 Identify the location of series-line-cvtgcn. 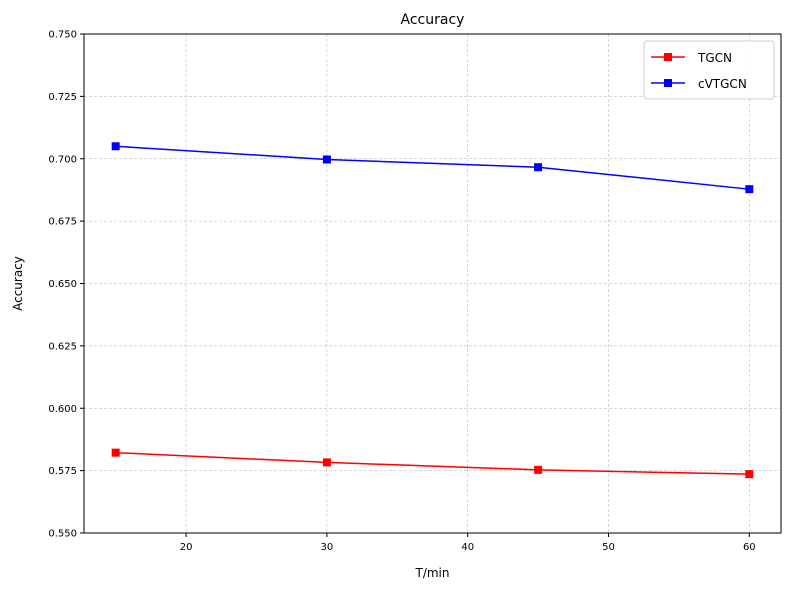
(432, 167).